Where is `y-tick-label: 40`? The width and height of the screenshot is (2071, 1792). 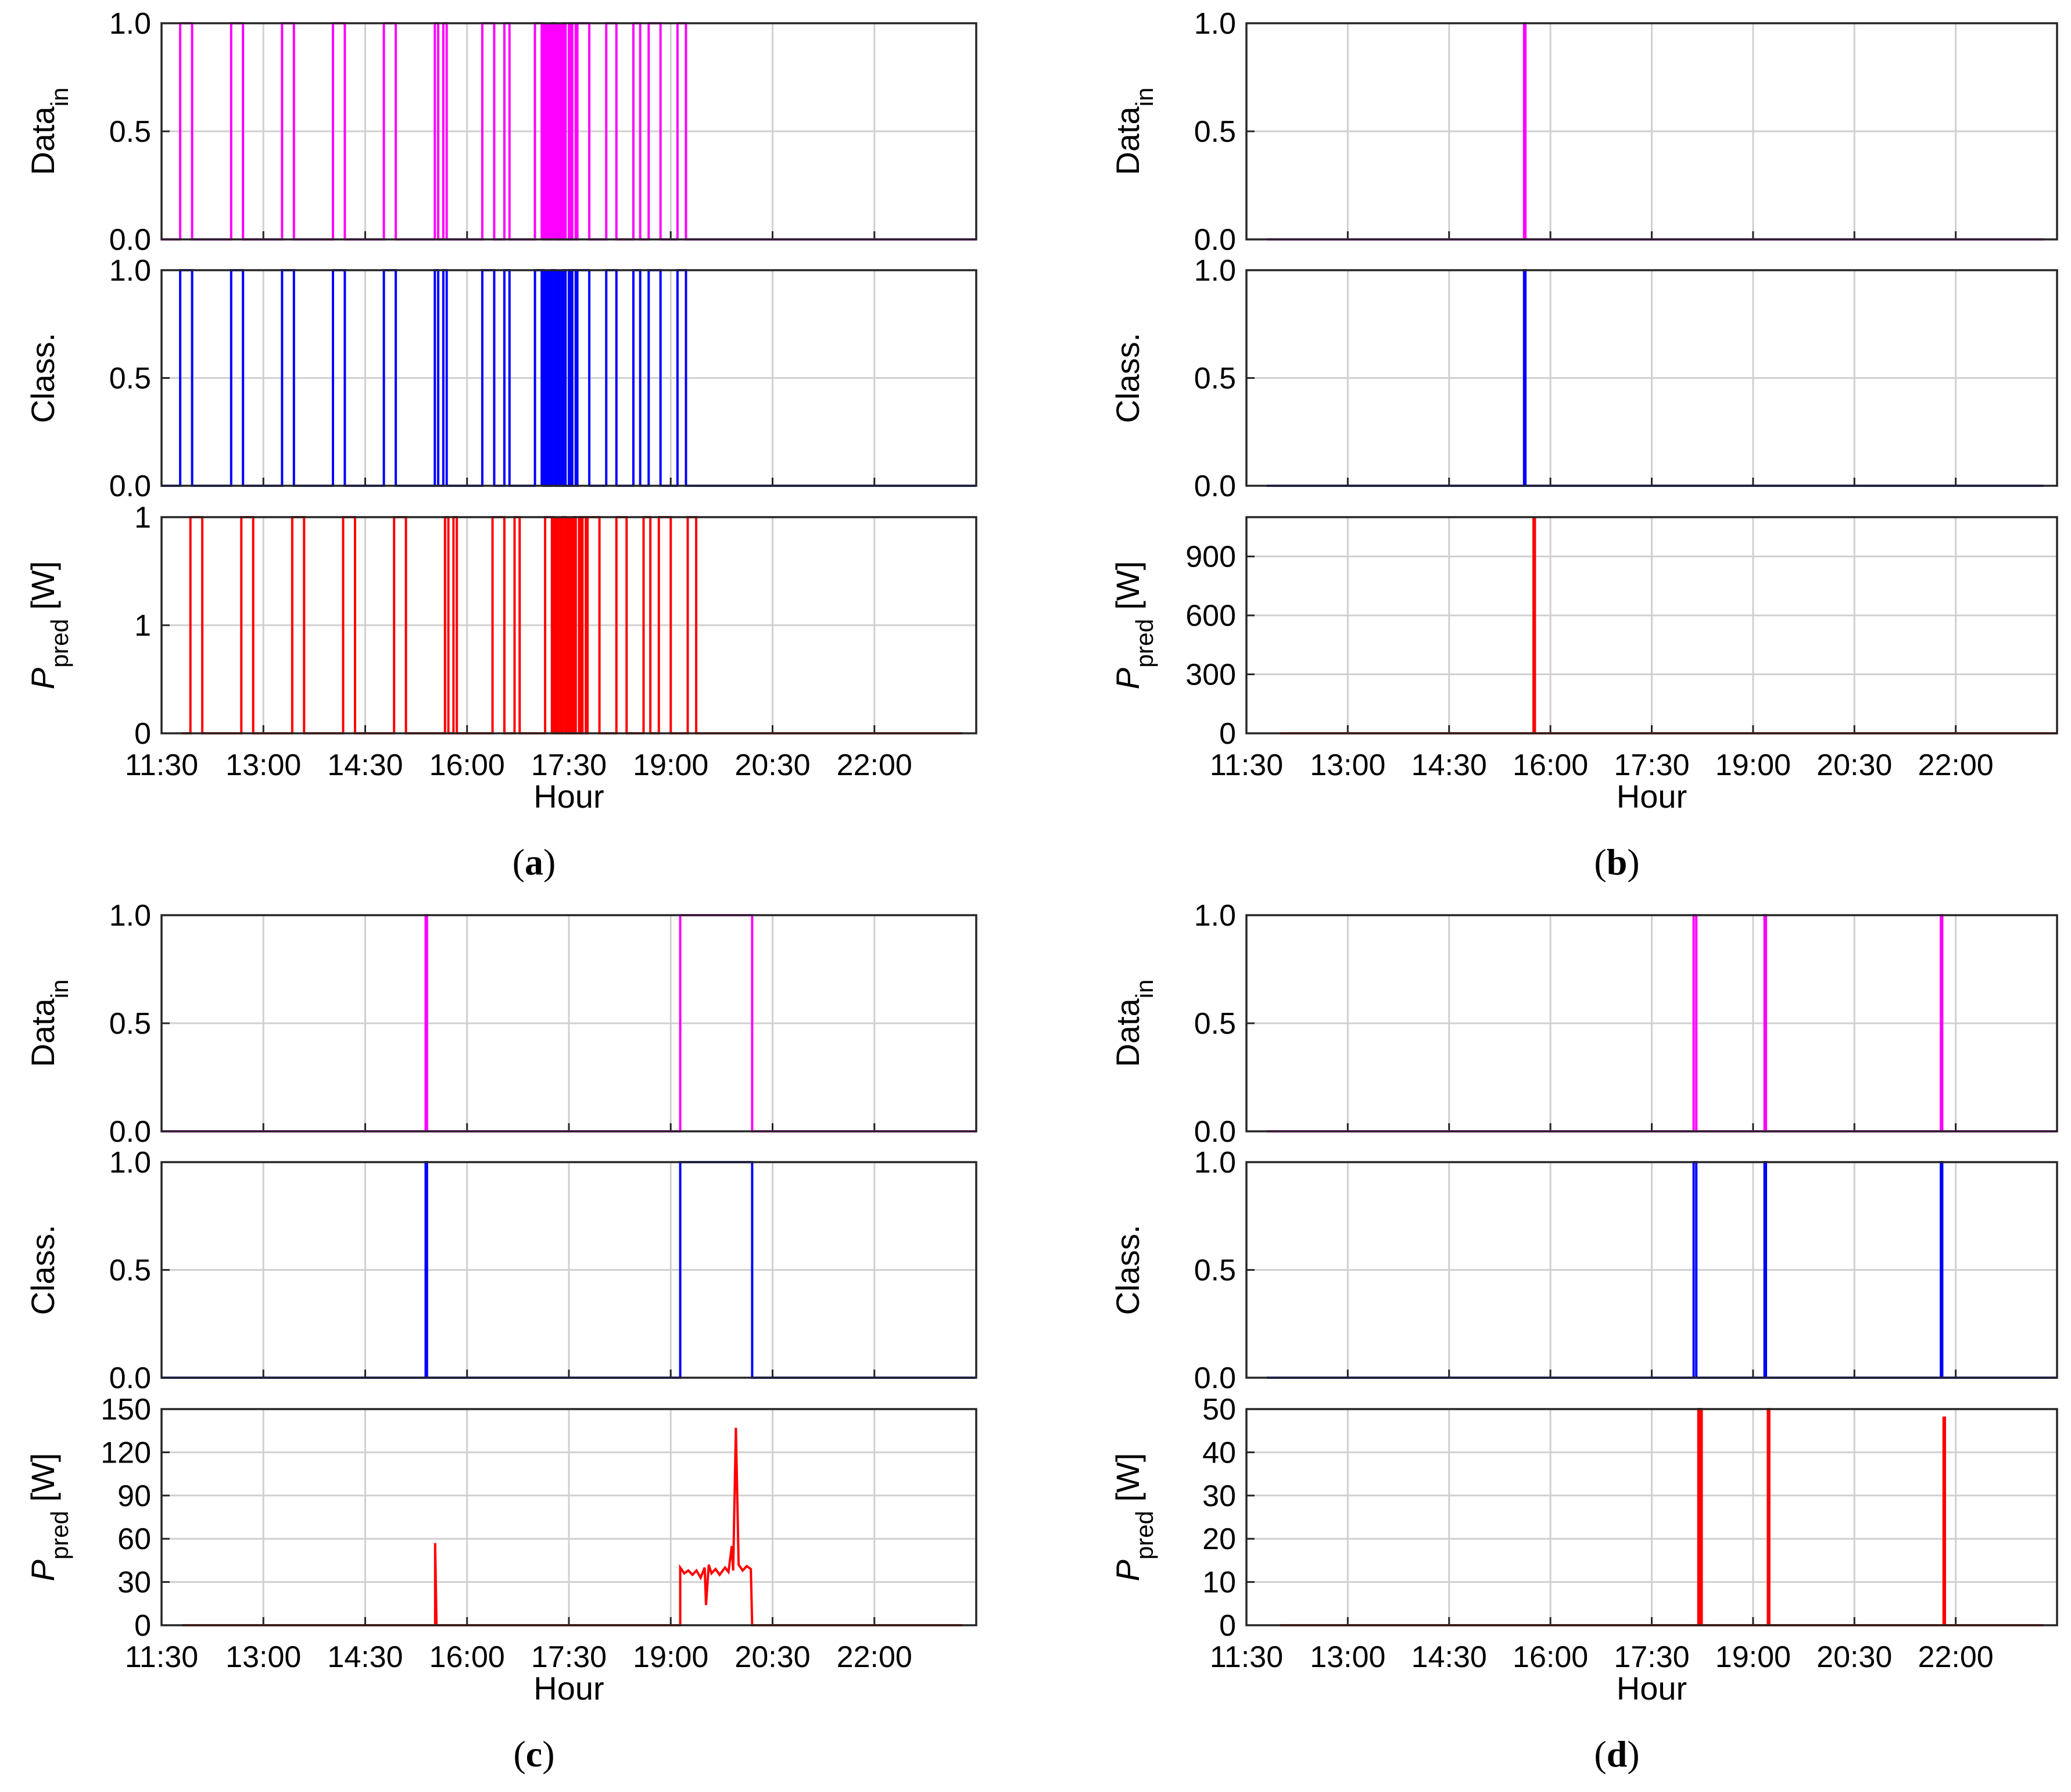
y-tick-label: 40 is located at coordinates (1219, 1453).